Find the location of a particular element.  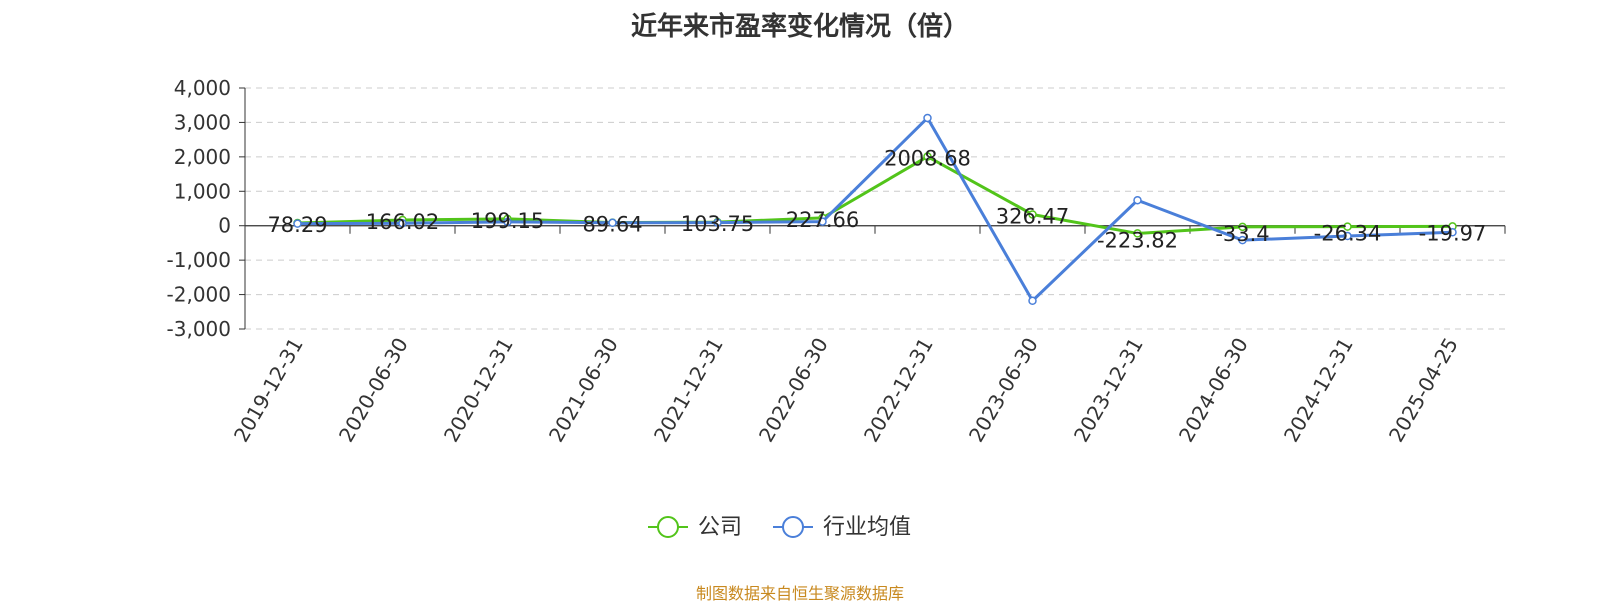

y-tick-label: -3,000 is located at coordinates (199, 329).